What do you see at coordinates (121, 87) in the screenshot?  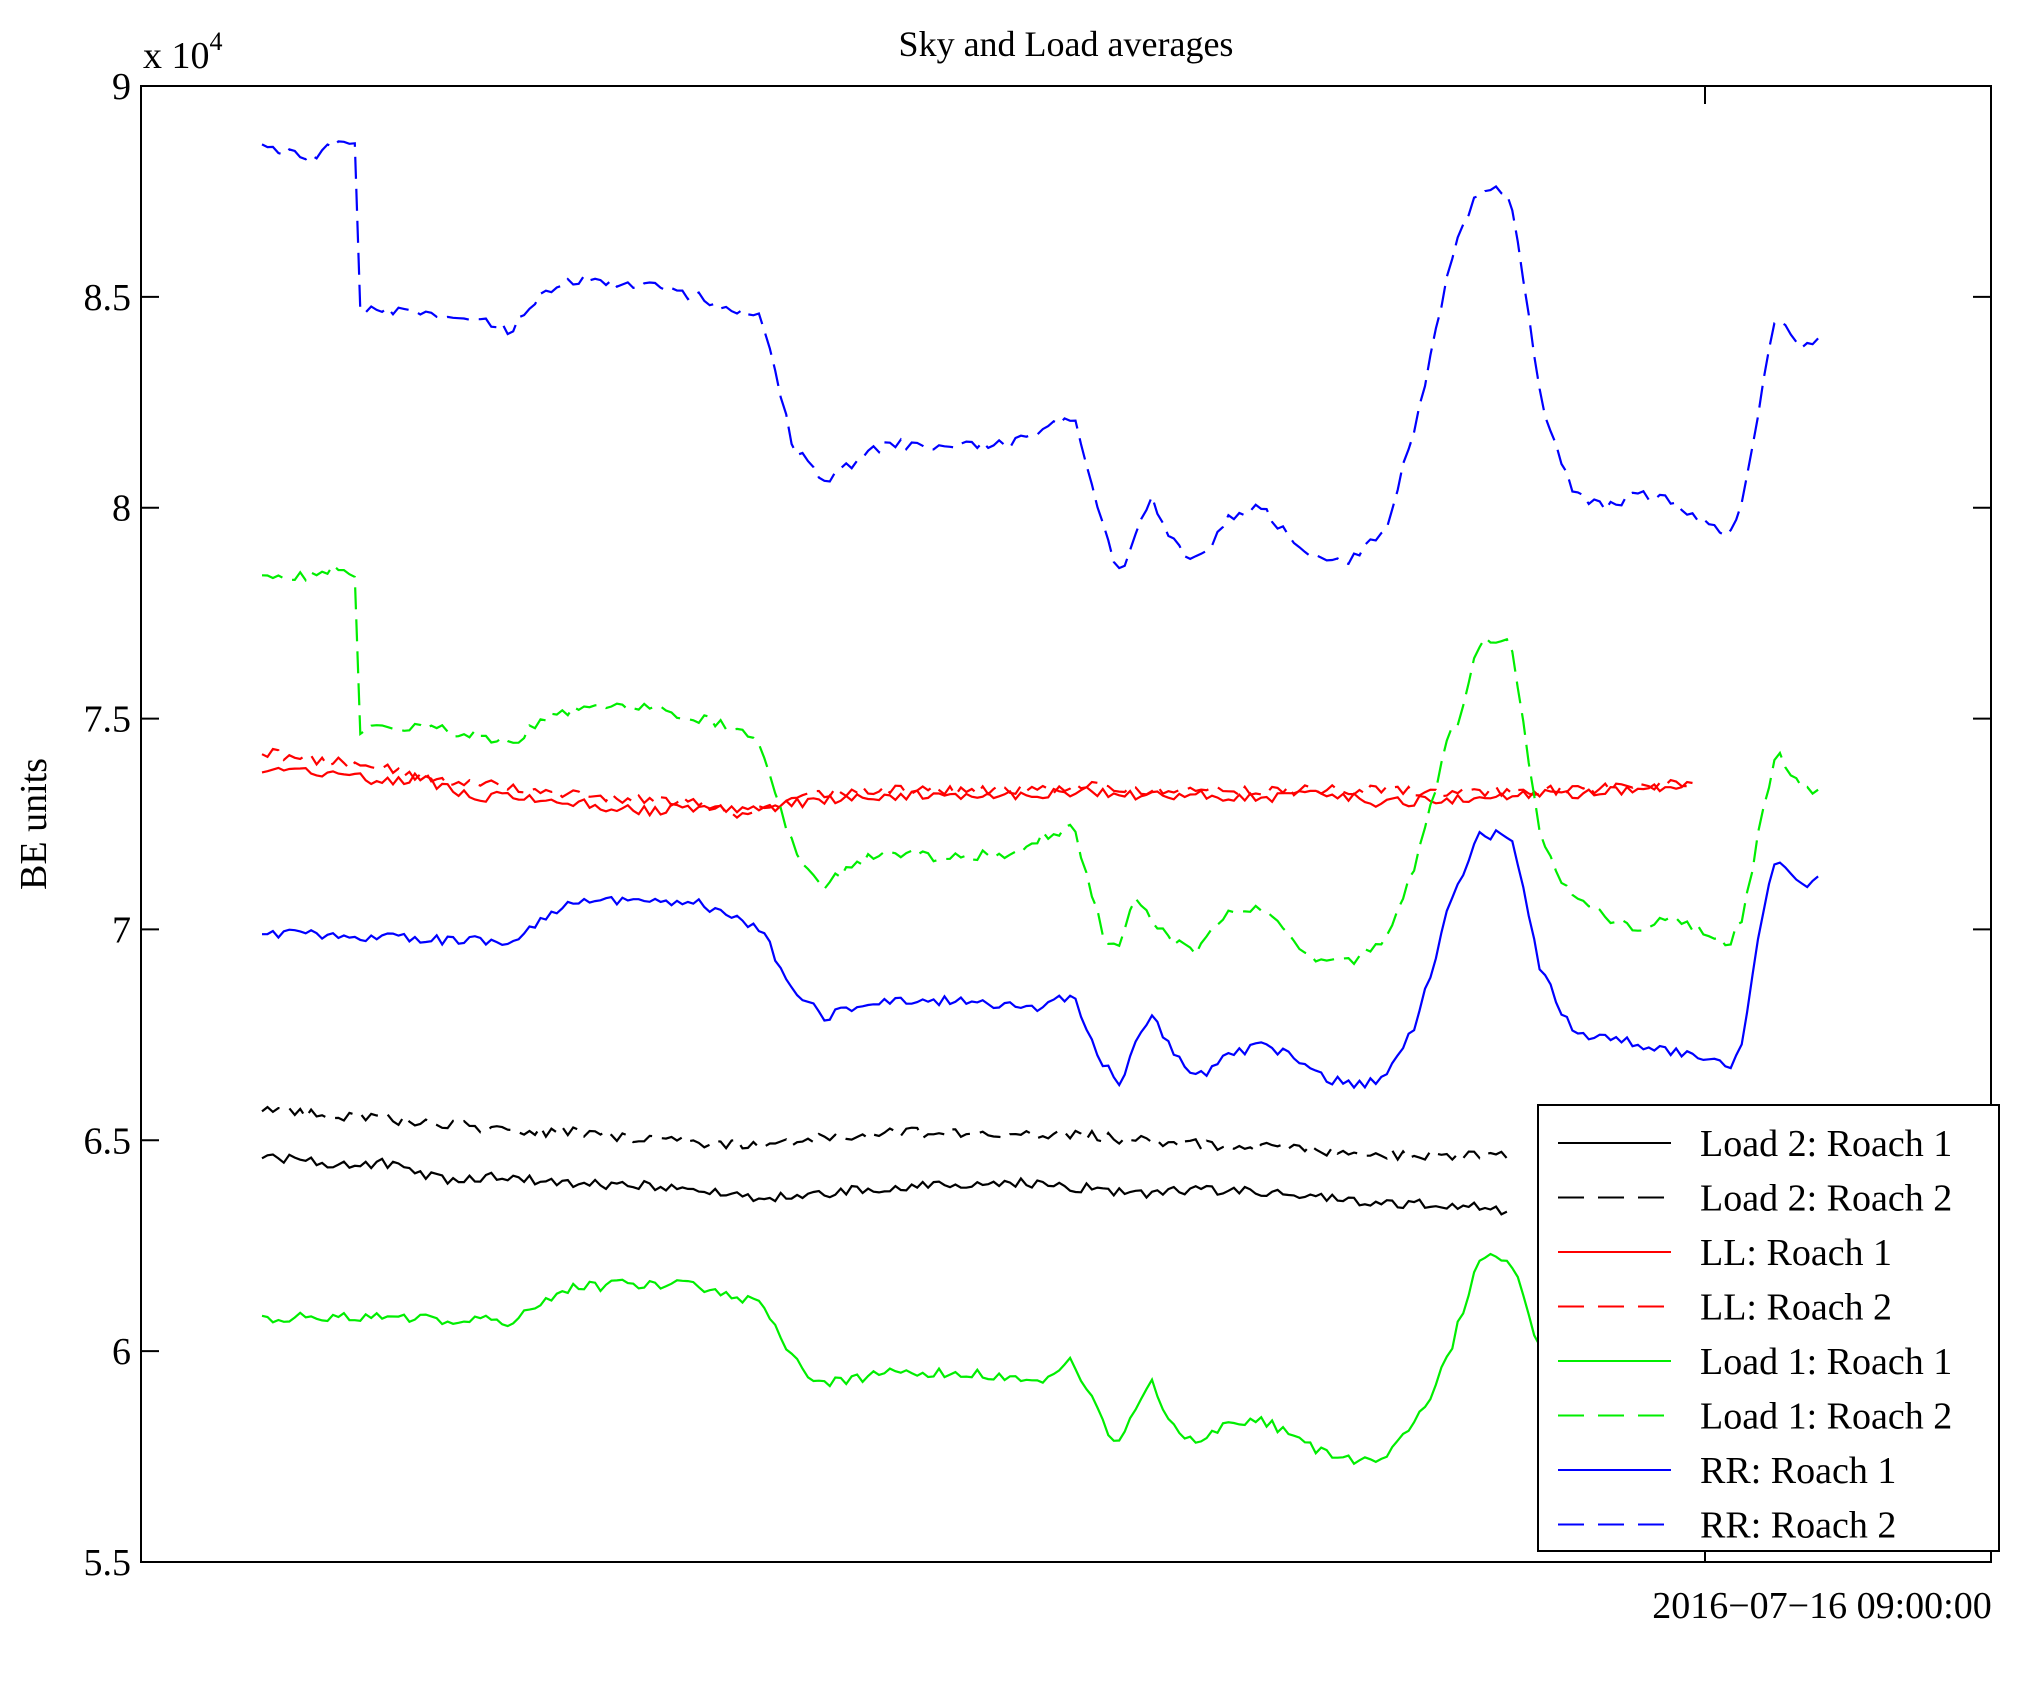 I see `y-tick-label-7: 9` at bounding box center [121, 87].